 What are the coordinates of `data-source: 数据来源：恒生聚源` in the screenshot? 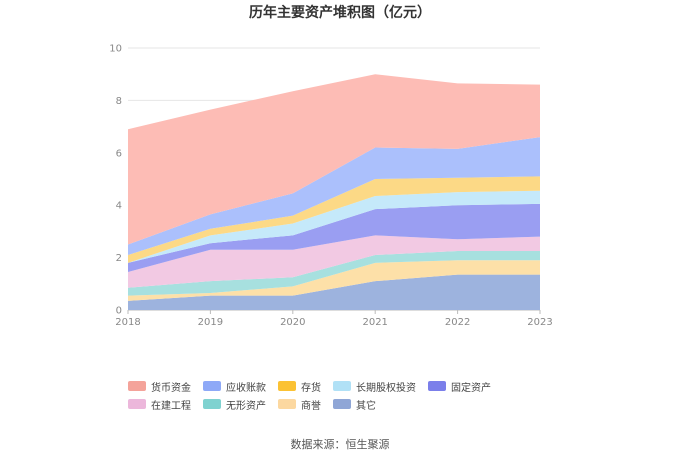 It's located at (340, 444).